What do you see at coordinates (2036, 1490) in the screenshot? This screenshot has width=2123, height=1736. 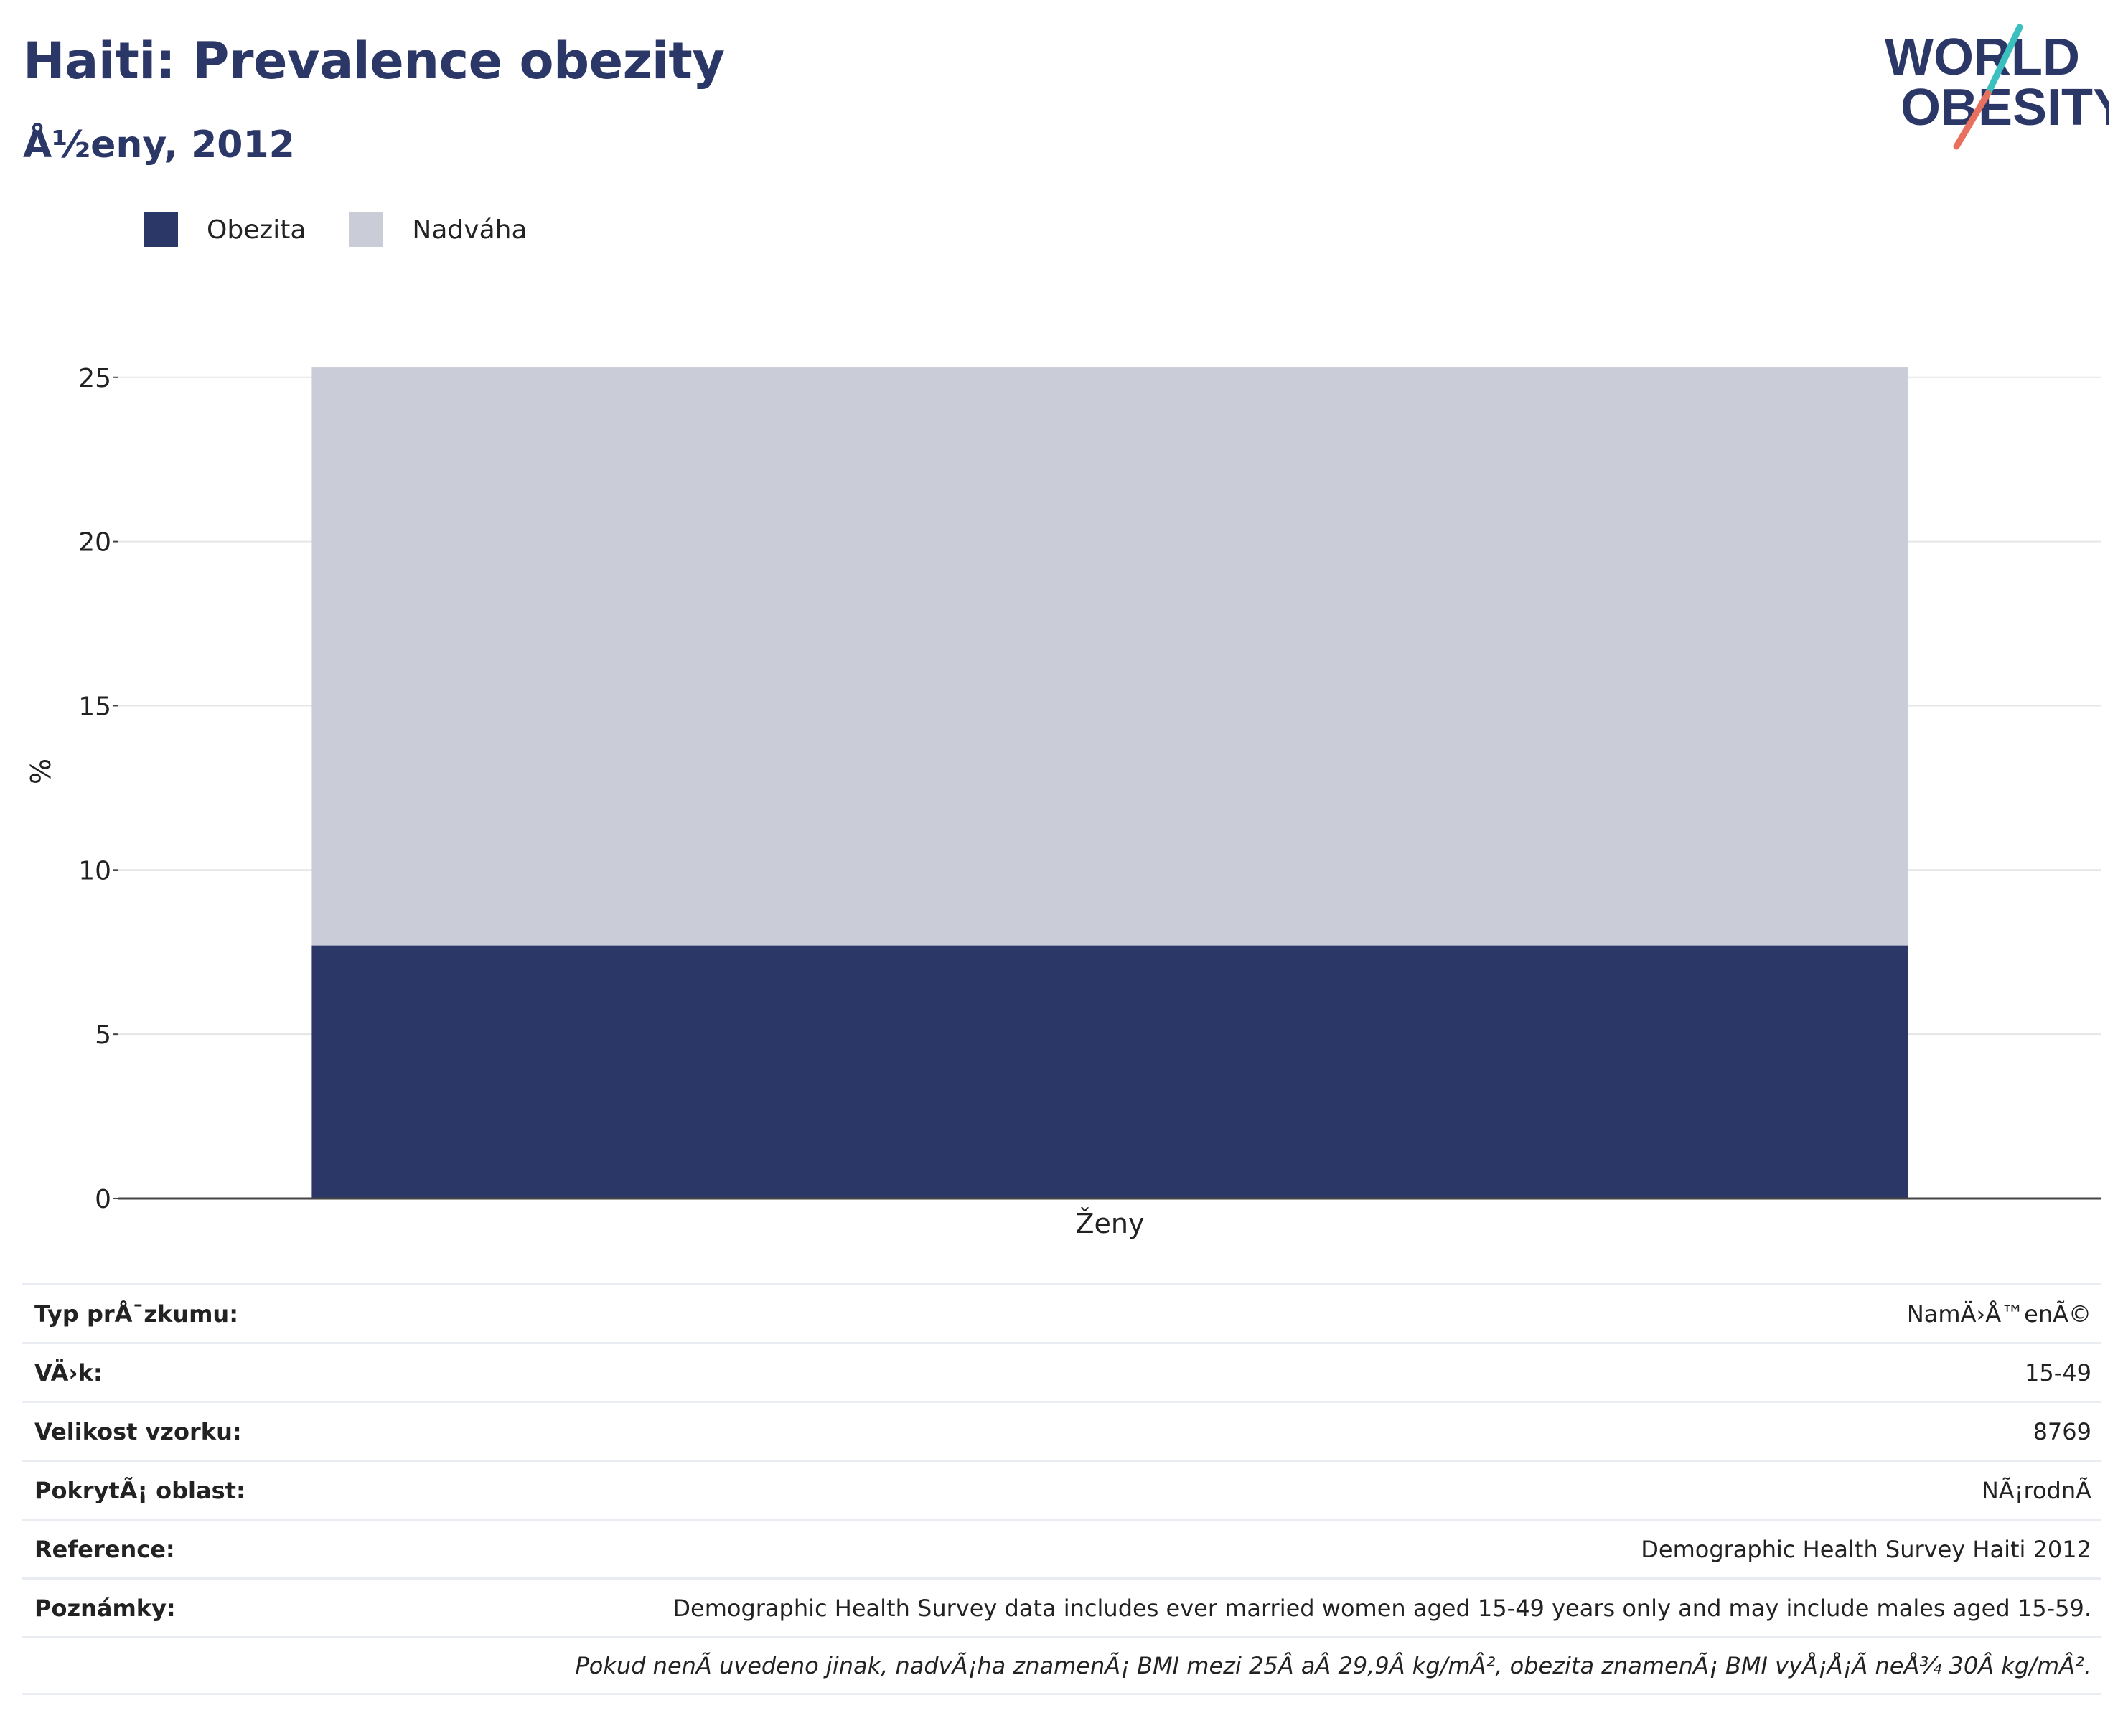 I see `info-value: NÃ¡rodnÃ` at bounding box center [2036, 1490].